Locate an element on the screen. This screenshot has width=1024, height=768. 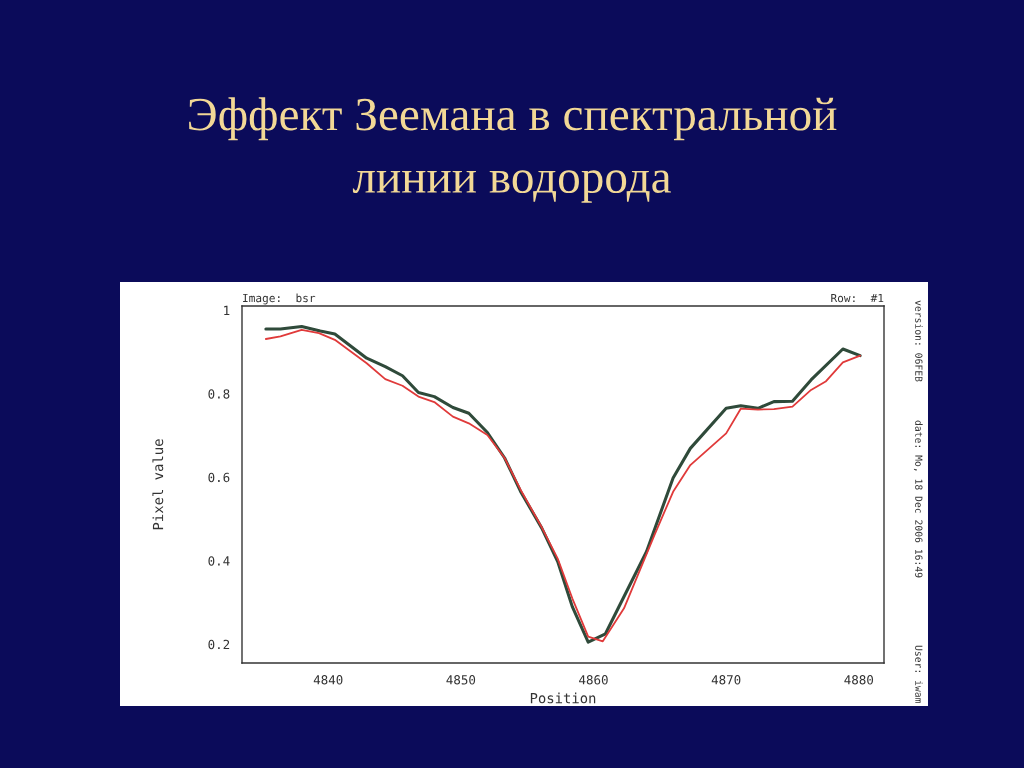
y-tick-label: 0.4 is located at coordinates (219, 561).